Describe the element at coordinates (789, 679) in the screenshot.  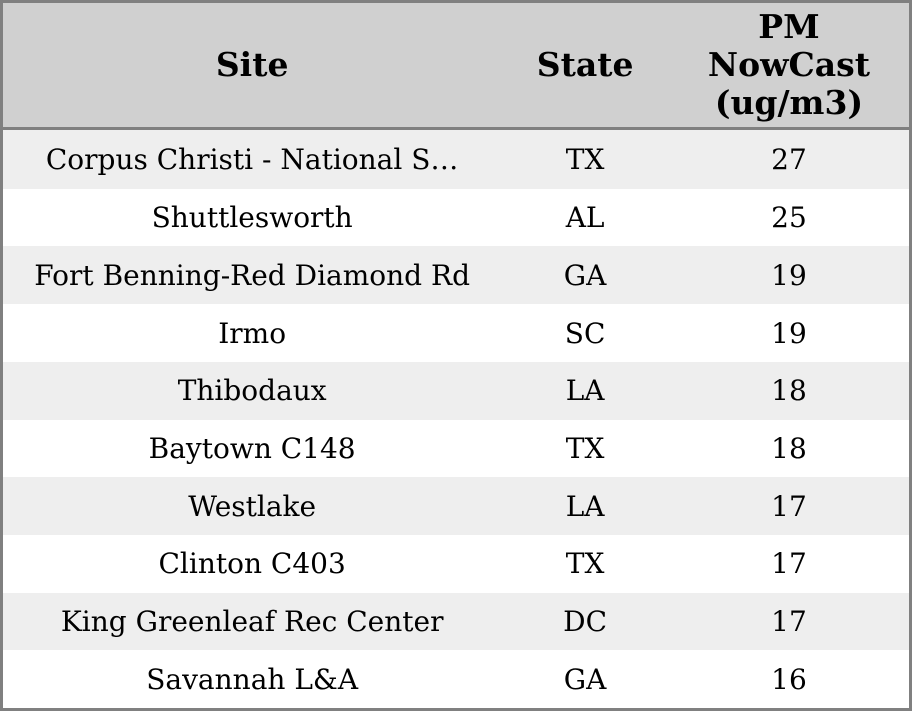
I see `pm-nowcast-cell: 16` at that location.